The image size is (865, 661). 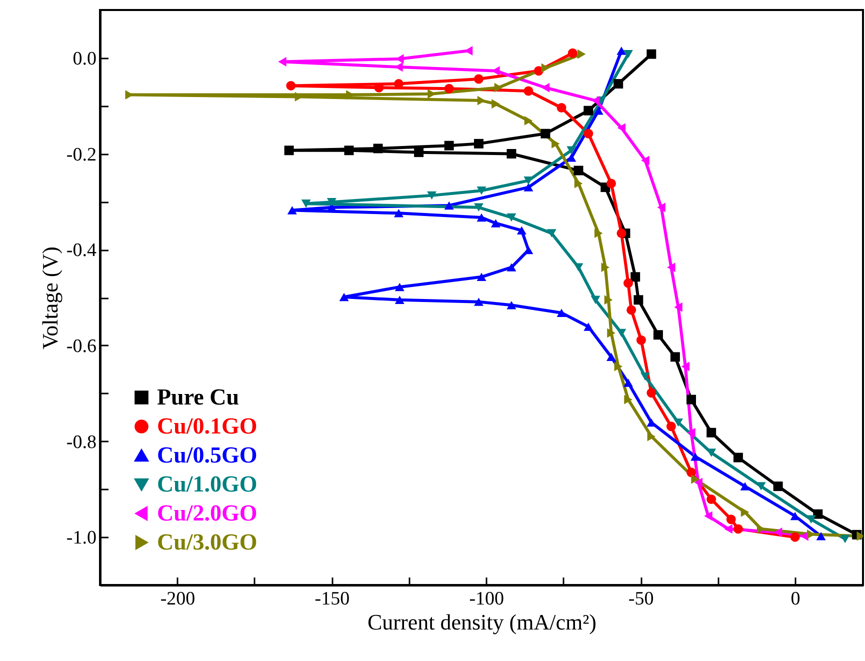 What do you see at coordinates (207, 484) in the screenshot?
I see `legend-label: Cu/1.0GO` at bounding box center [207, 484].